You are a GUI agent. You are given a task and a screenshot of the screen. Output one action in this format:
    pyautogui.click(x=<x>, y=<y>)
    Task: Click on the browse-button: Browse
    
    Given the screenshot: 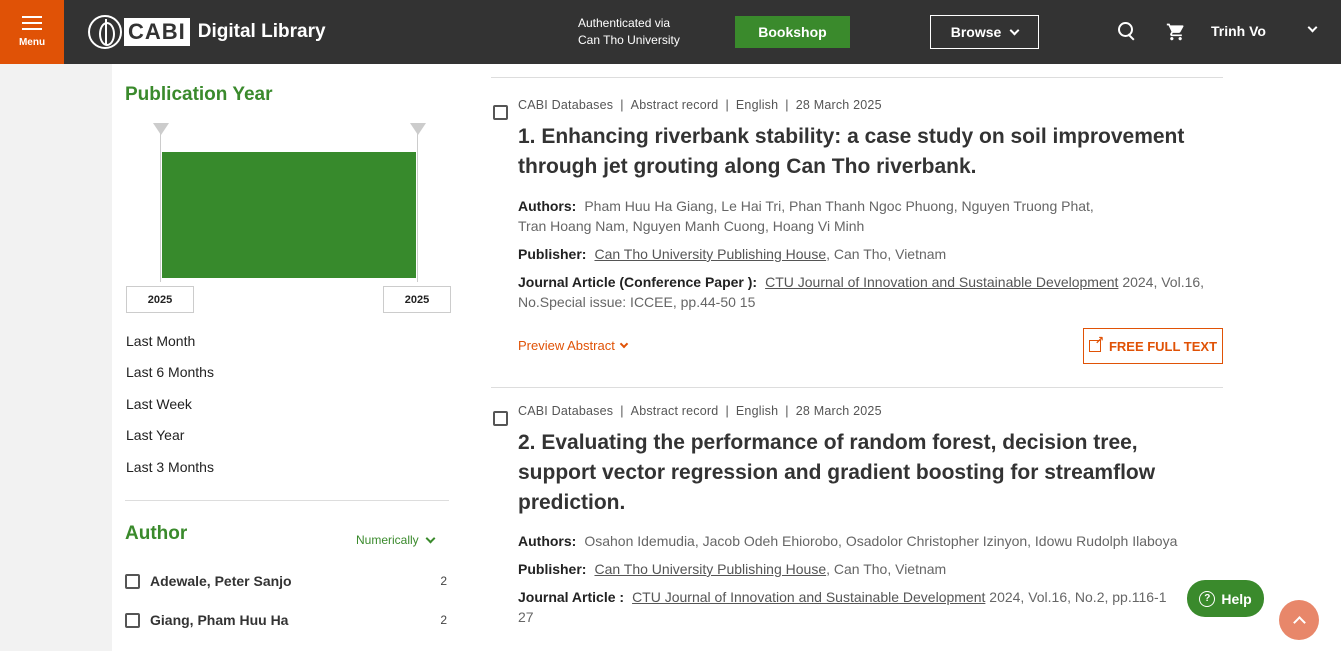 What is the action you would take?
    pyautogui.click(x=984, y=32)
    